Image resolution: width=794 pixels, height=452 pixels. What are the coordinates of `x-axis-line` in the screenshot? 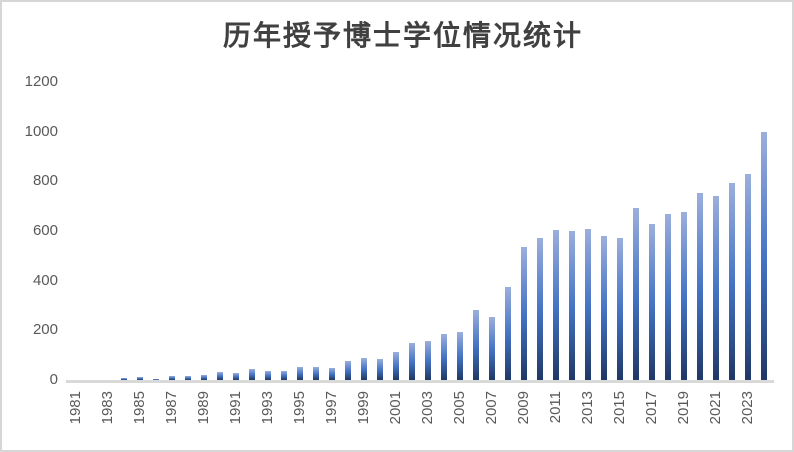 It's located at (420, 381).